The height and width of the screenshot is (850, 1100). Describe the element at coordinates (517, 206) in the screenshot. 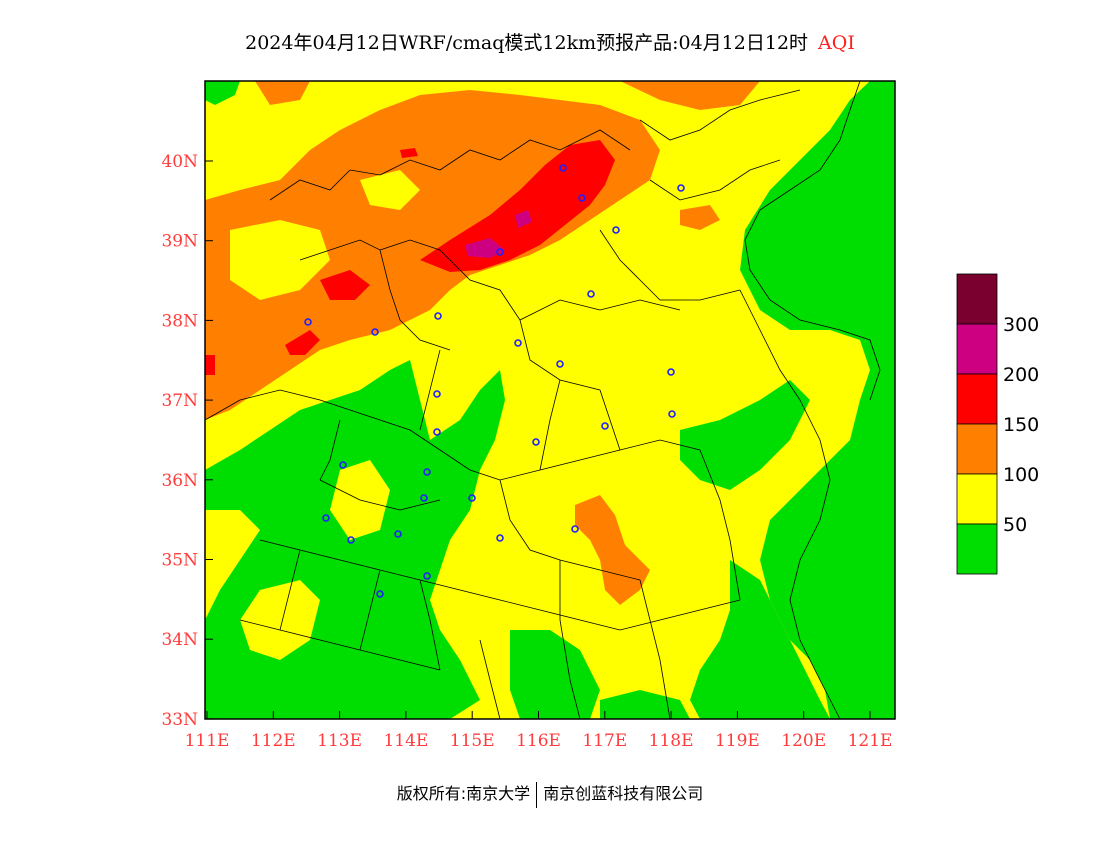

I see `region-unhealthy-band` at that location.